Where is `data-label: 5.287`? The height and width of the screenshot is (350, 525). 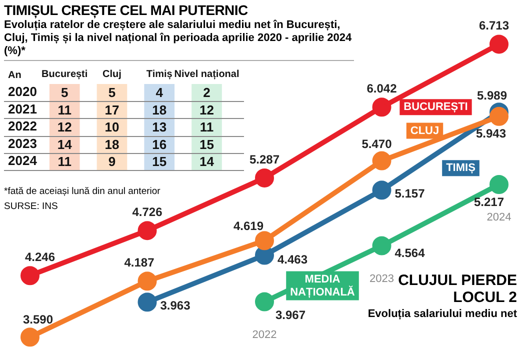 data-label: 5.287 is located at coordinates (264, 159).